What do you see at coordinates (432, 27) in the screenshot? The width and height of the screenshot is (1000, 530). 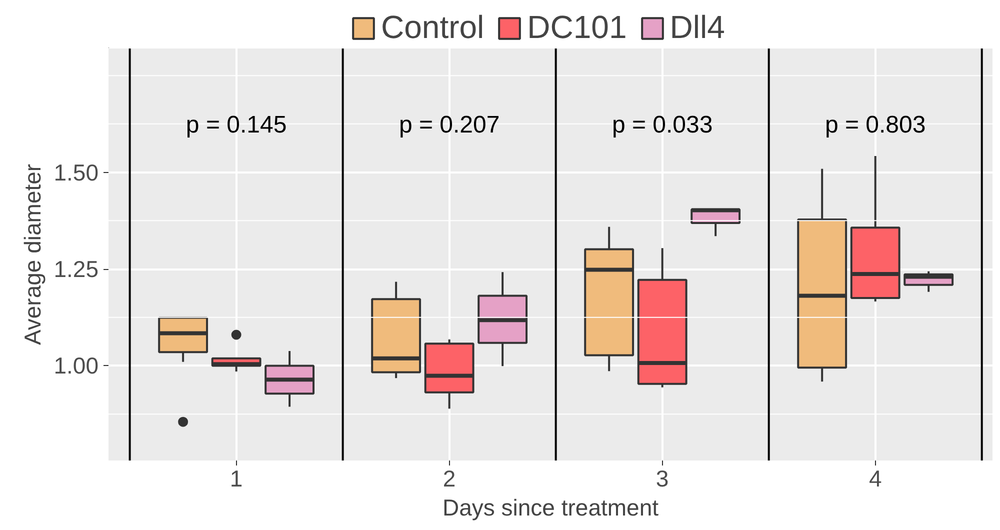 I see `legend-label: Control` at bounding box center [432, 27].